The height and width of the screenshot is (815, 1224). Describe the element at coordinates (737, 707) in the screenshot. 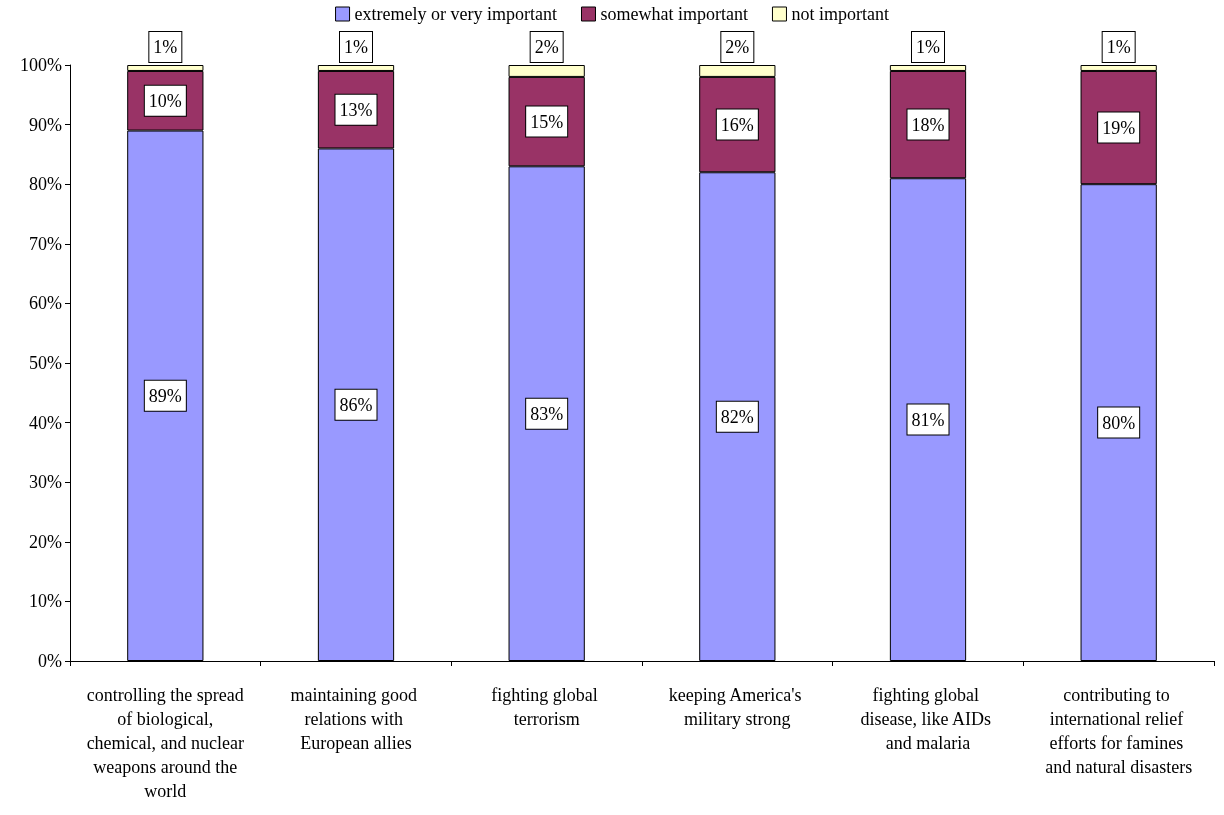

I see `x-tick-label: keeping America's military strong` at that location.